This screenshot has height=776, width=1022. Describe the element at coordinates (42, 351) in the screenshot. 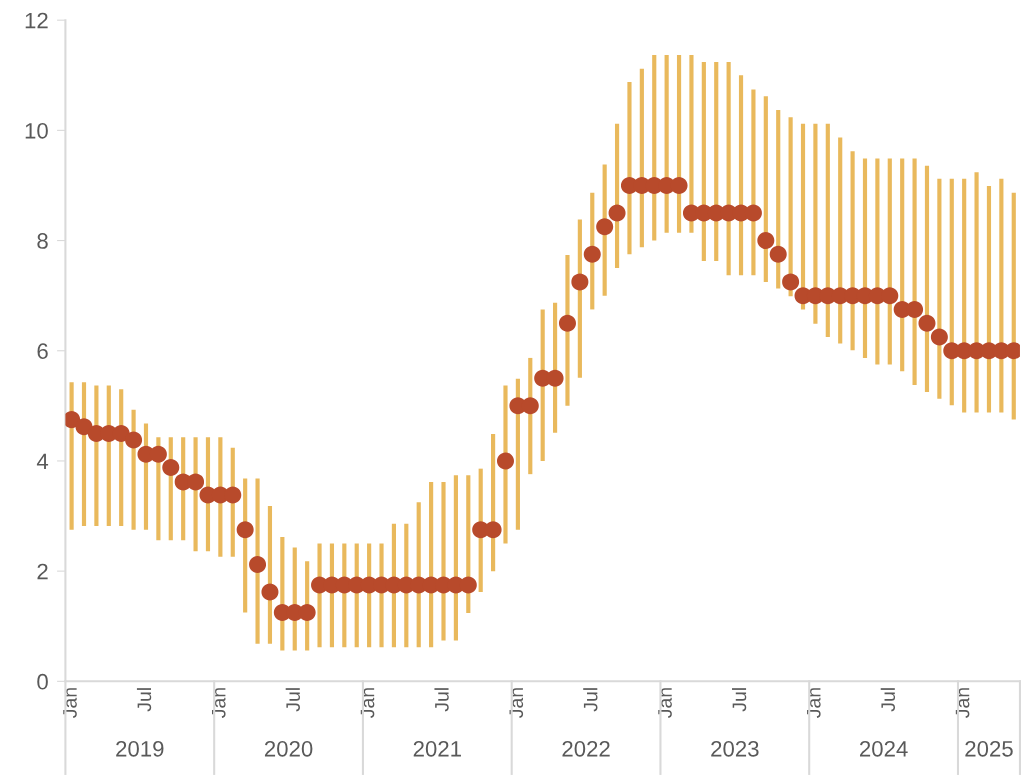

I see `y-tick-label: 6` at that location.